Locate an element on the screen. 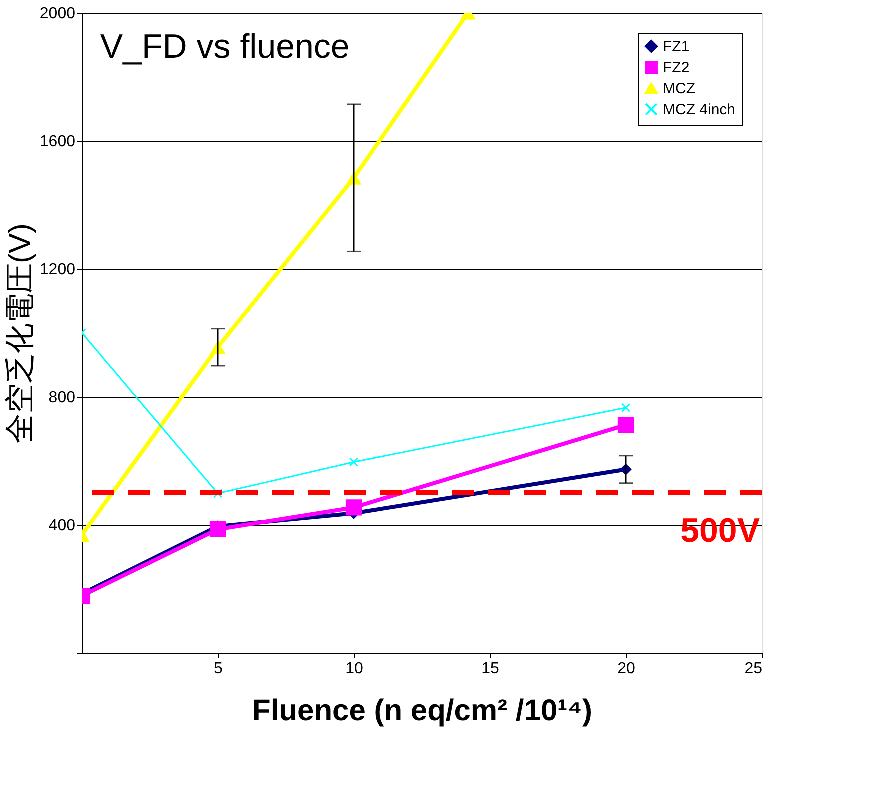 The image size is (876, 805). x-tick-label: 15 is located at coordinates (491, 669).